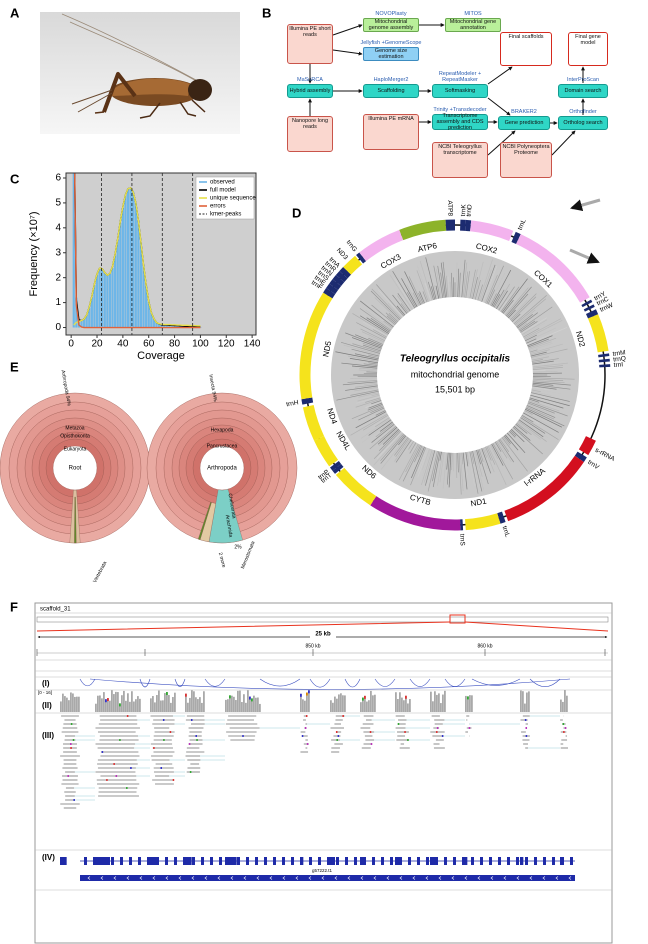 The width and height of the screenshot is (648, 944). What do you see at coordinates (137, 257) in the screenshot?
I see `model-line` at bounding box center [137, 257].